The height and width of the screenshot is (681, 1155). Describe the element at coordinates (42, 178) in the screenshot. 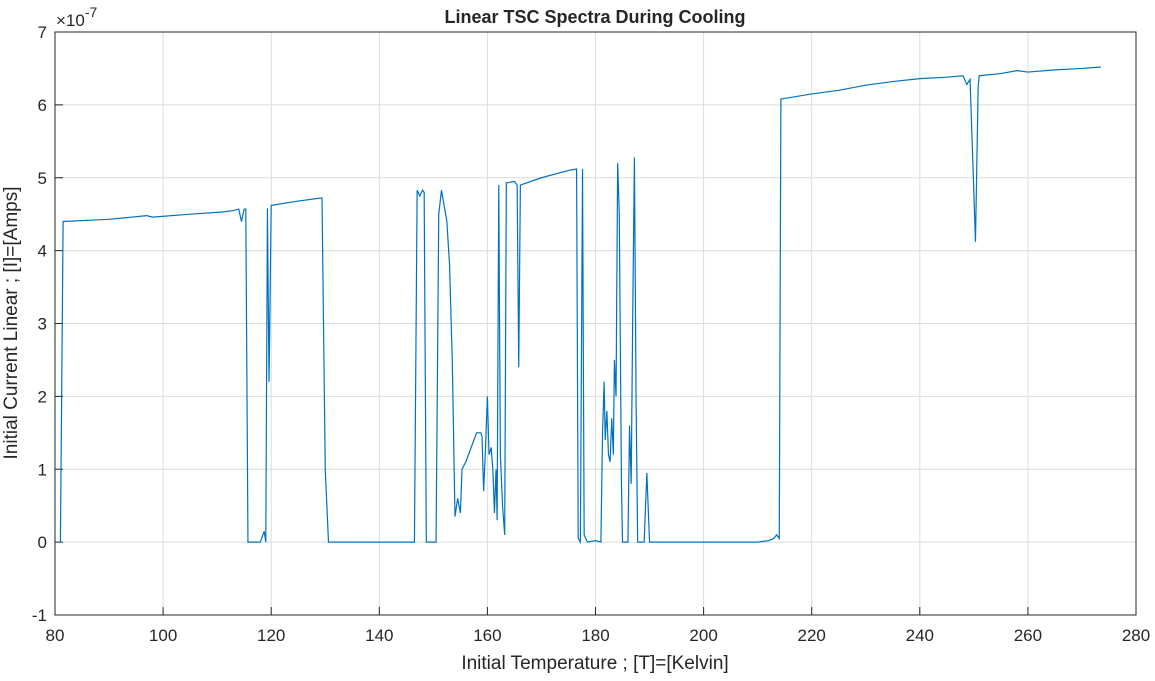

I see `y-tick-label: 5` at that location.